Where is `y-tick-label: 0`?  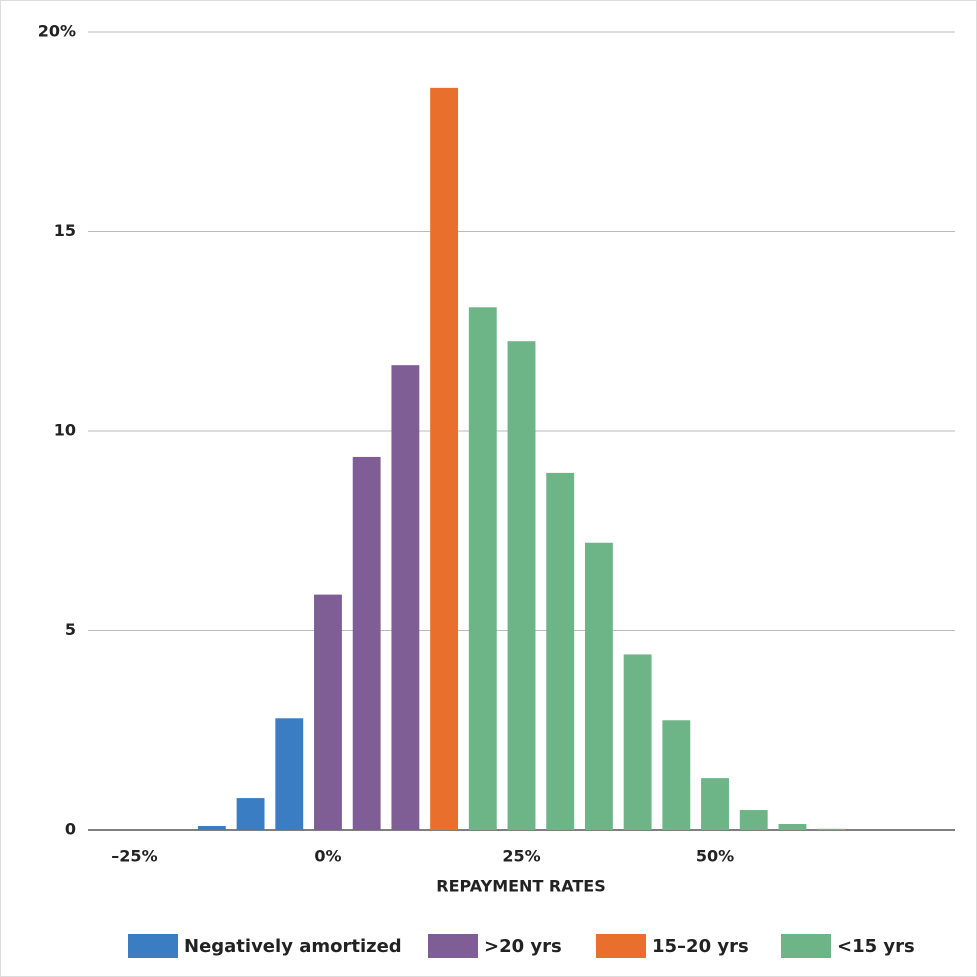
y-tick-label: 0 is located at coordinates (70, 829).